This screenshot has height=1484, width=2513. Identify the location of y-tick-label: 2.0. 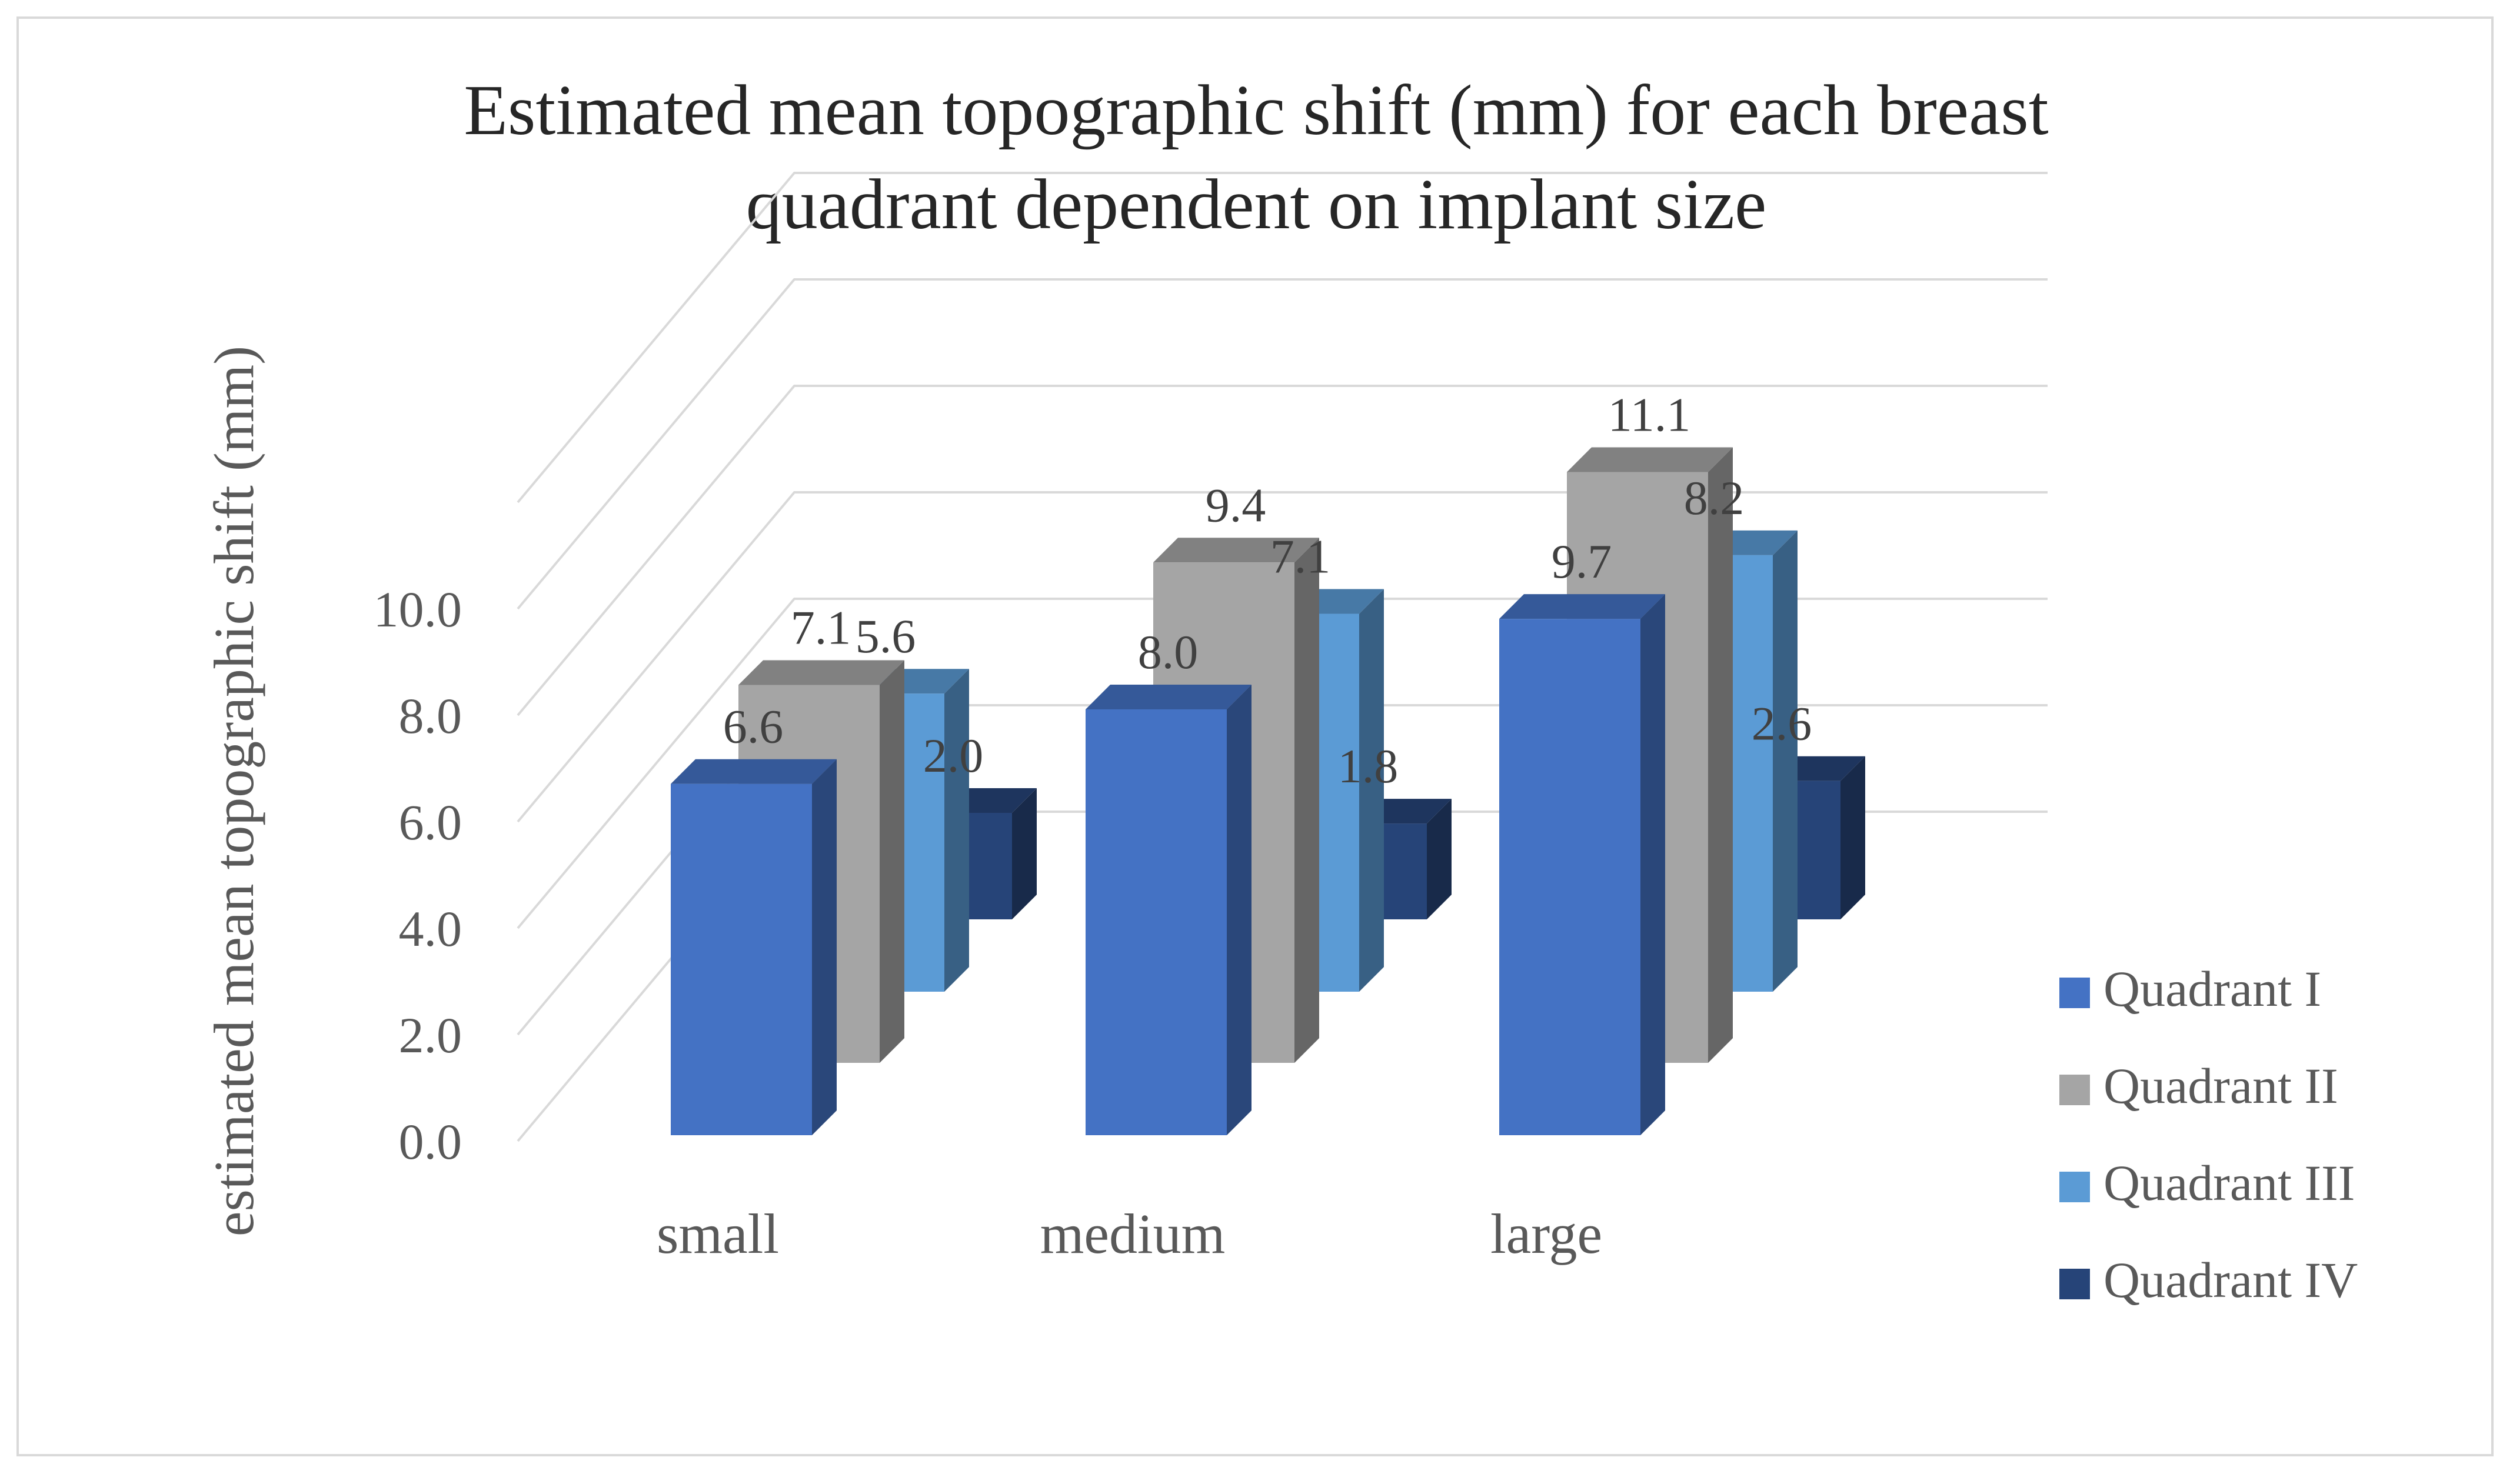
(430, 1035).